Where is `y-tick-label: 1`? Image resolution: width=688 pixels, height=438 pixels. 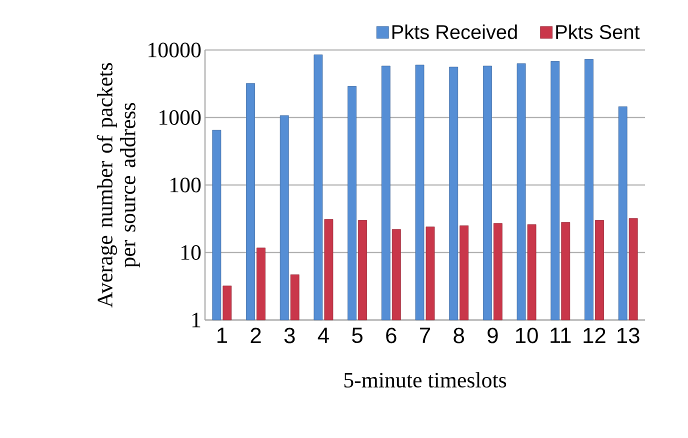
y-tick-label: 1 is located at coordinates (196, 320).